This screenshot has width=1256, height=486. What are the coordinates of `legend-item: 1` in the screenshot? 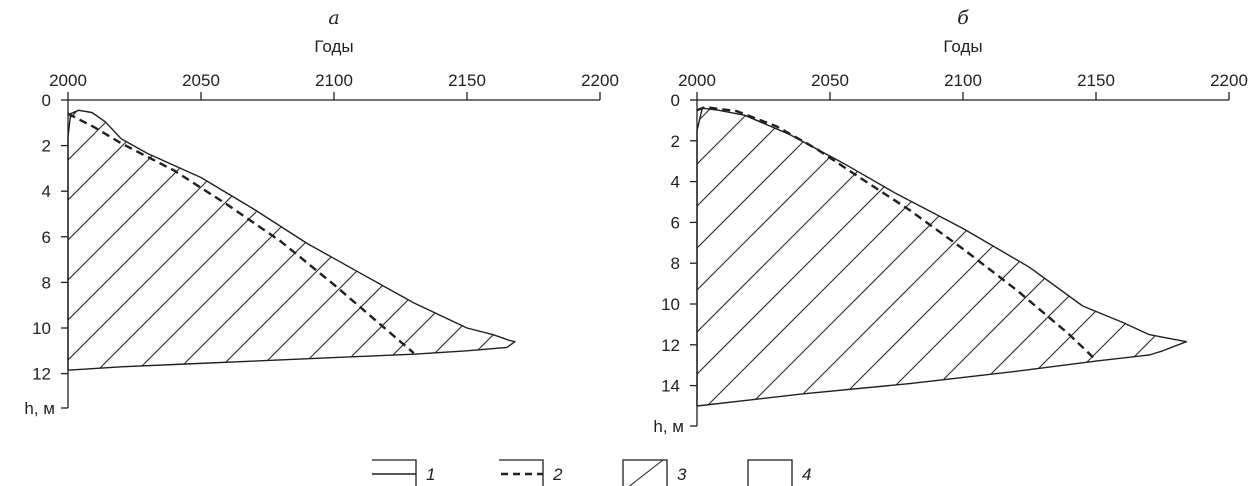 It's located at (403, 472).